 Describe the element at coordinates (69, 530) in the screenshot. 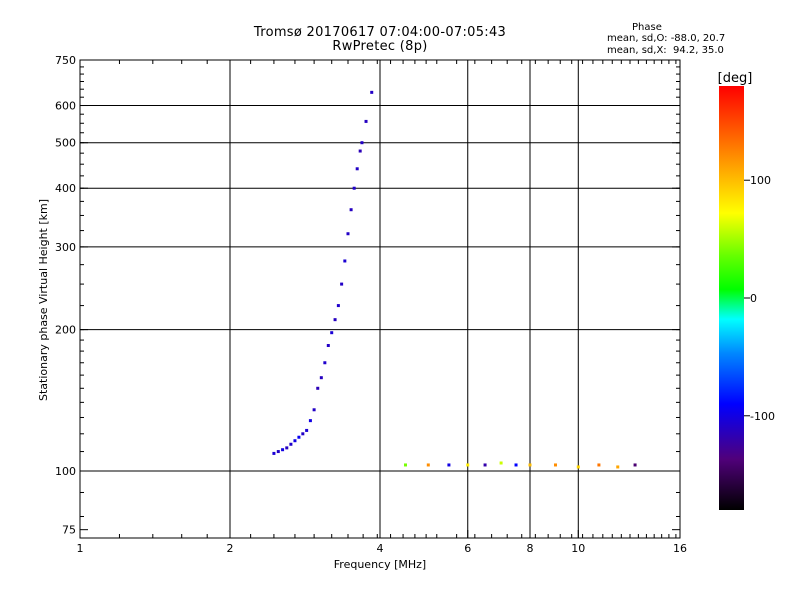

I see `y-tick-label: 75` at that location.